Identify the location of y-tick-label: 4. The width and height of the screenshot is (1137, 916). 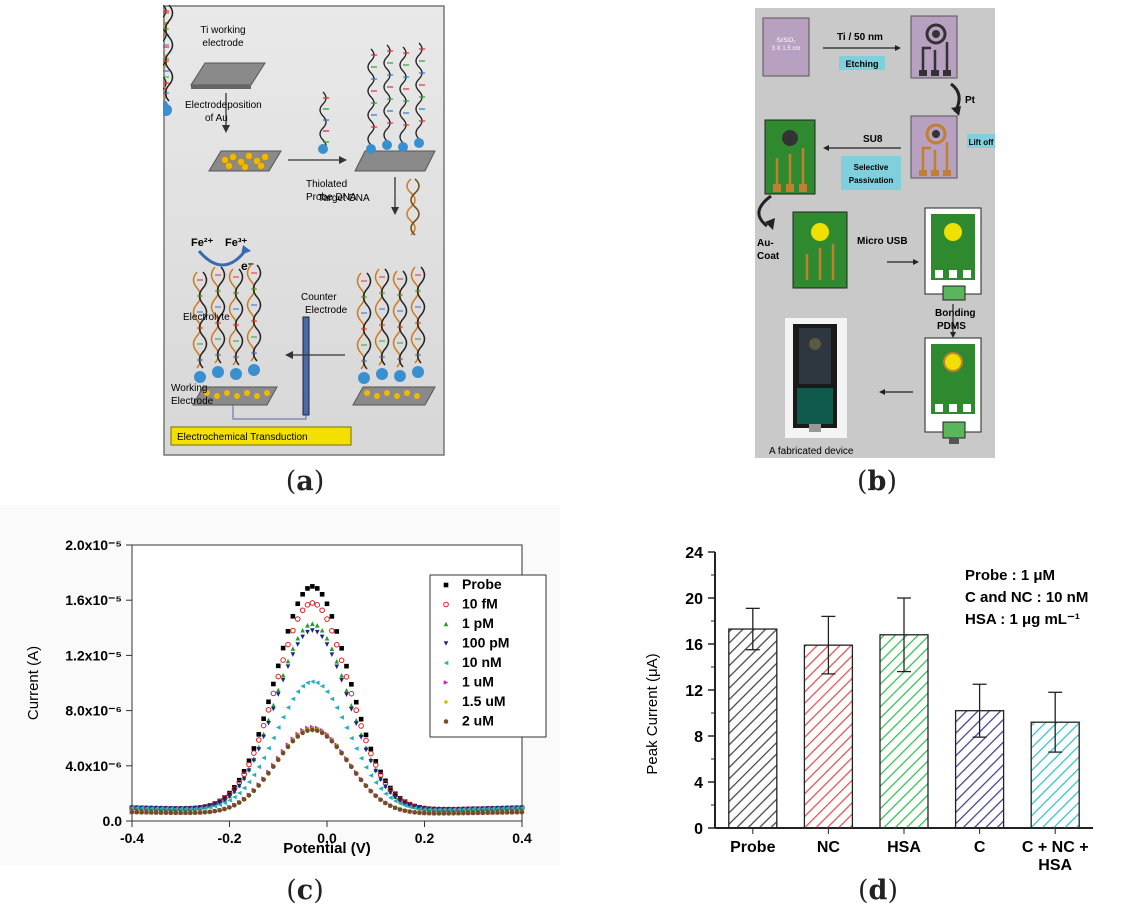
(698, 783).